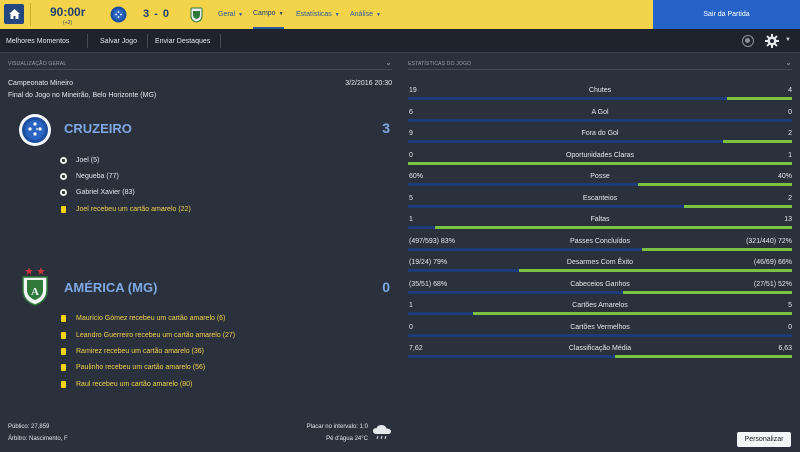 Image resolution: width=800 pixels, height=452 pixels. Describe the element at coordinates (600, 179) in the screenshot. I see `stat-row: 60% Posse 40%` at that location.